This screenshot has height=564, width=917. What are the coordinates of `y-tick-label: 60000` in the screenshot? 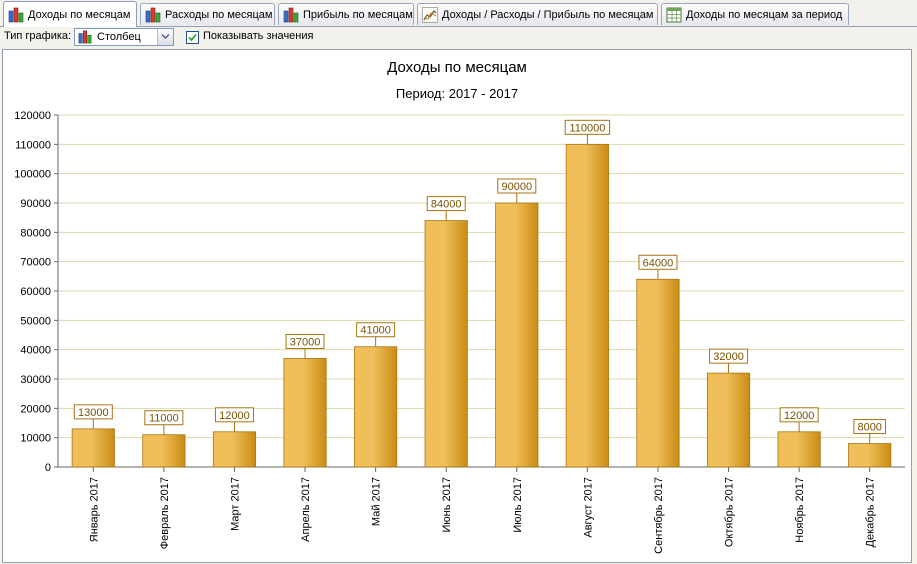 It's located at (35, 292).